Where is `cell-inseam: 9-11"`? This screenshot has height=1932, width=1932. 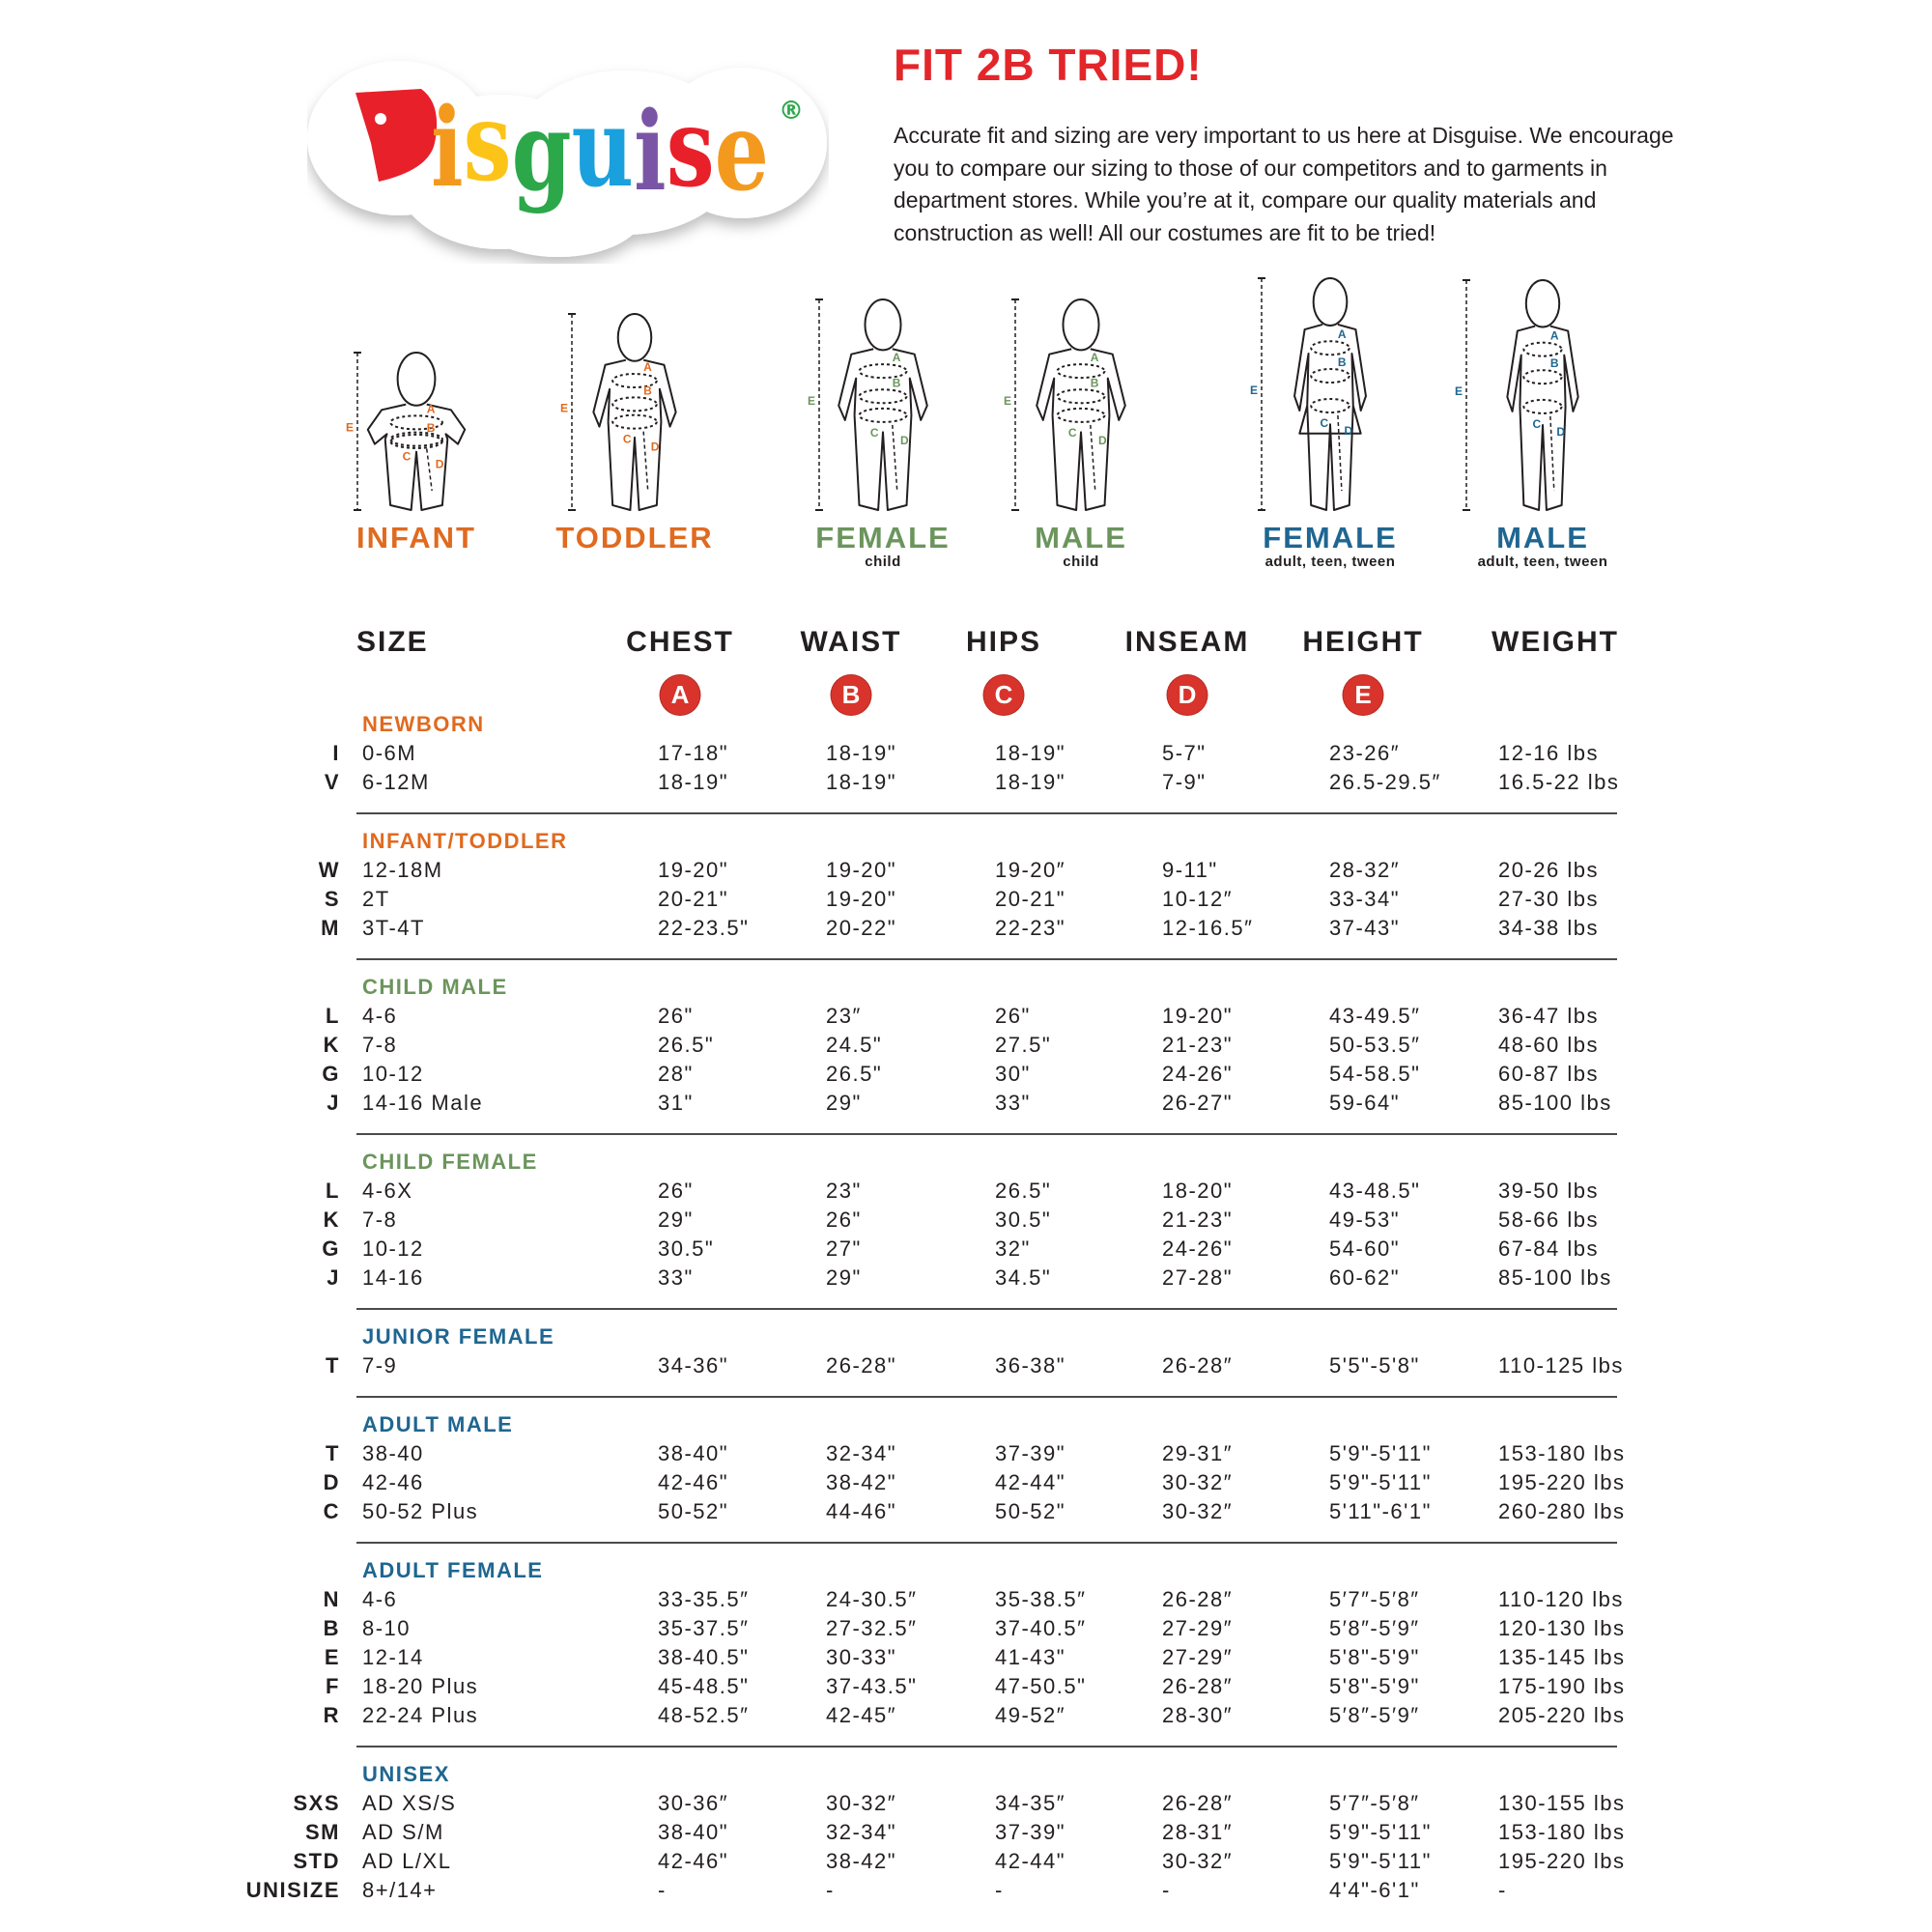 cell-inseam: 9-11" is located at coordinates (1190, 870).